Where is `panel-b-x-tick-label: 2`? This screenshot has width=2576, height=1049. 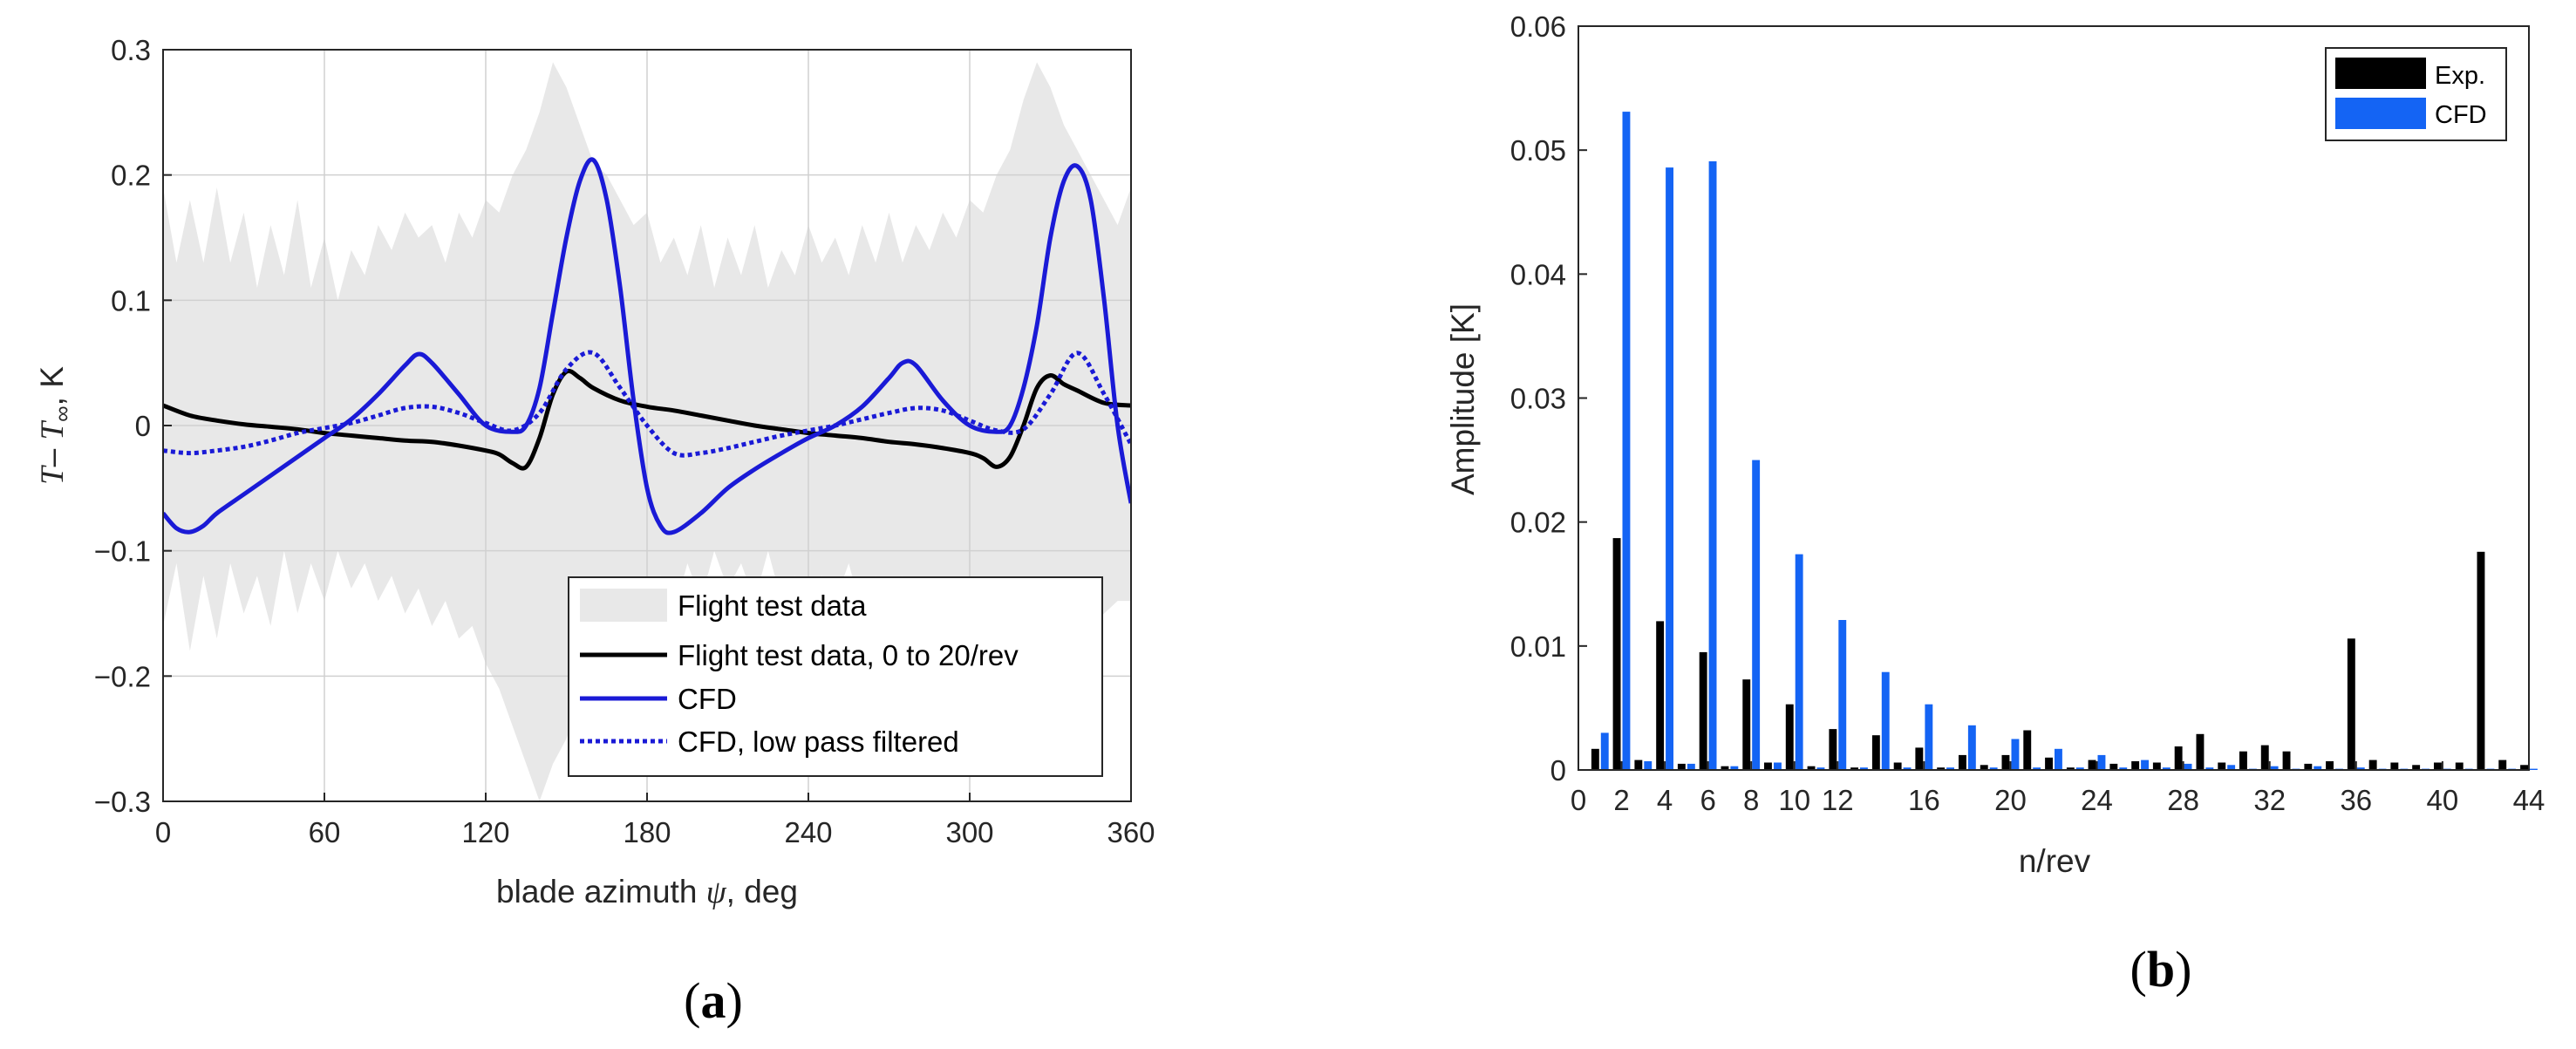
panel-b-x-tick-label: 2 is located at coordinates (1621, 800).